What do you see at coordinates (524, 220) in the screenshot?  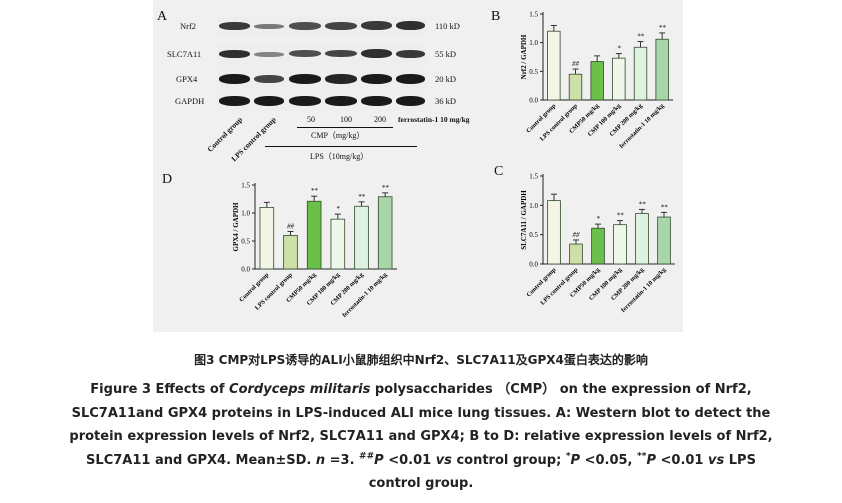 I see `y-axis-label: SLC7A11 / GAPDH` at bounding box center [524, 220].